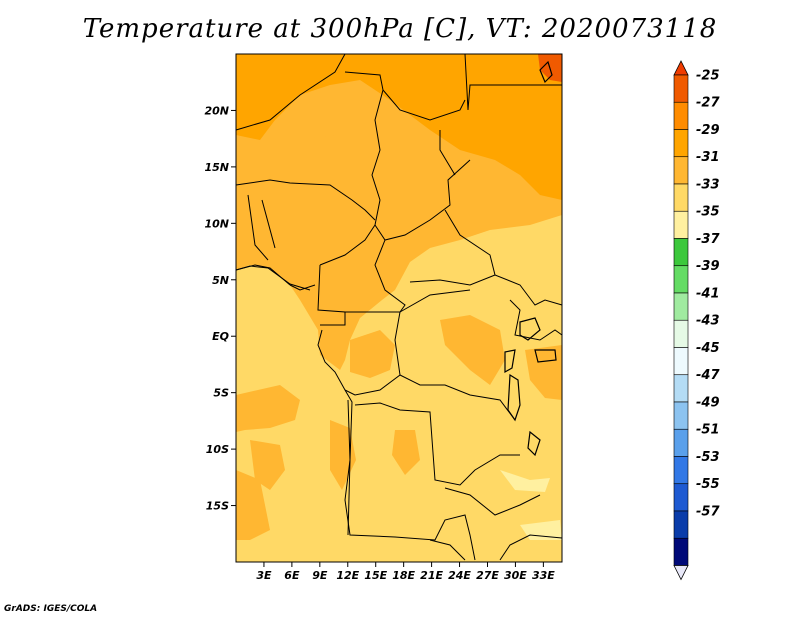 This screenshot has height=618, width=800. What do you see at coordinates (347, 575) in the screenshot?
I see `lon-tick-label: 12E` at bounding box center [347, 575].